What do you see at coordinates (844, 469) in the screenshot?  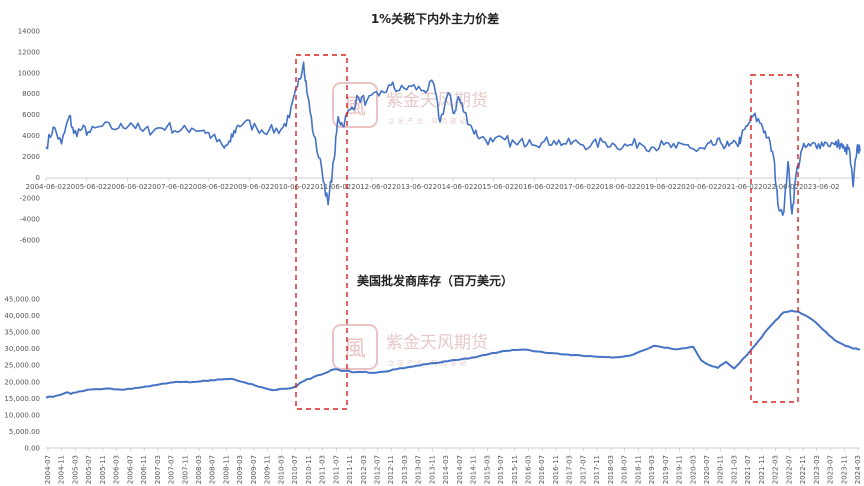 I see `x-tick-label: 2023-11` at bounding box center [844, 469].